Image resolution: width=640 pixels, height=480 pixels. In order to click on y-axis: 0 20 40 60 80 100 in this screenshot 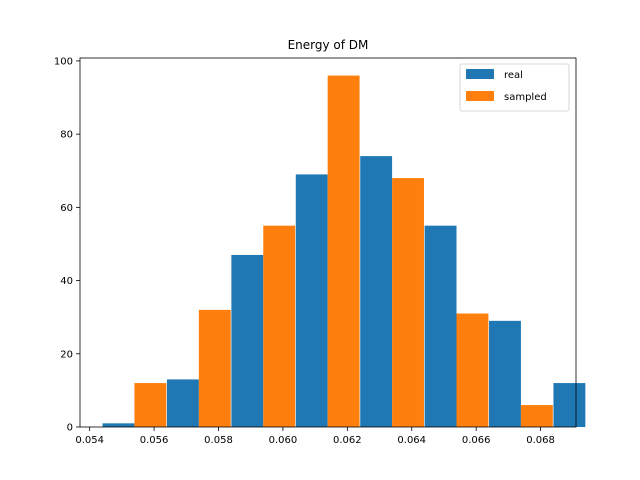, I will do `click(67, 245)`.